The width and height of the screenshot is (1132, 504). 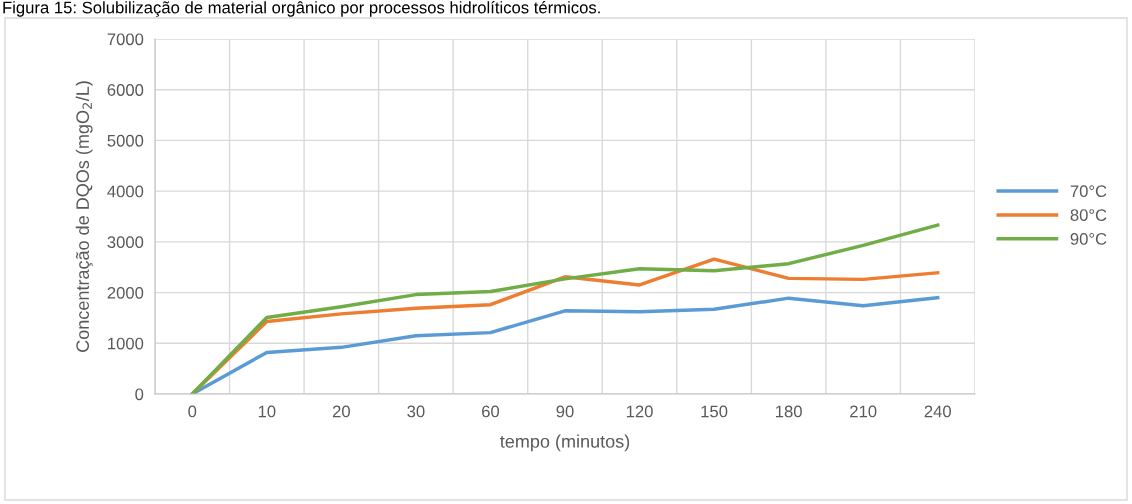 What do you see at coordinates (126, 343) in the screenshot?
I see `y-tick-label: 1000` at bounding box center [126, 343].